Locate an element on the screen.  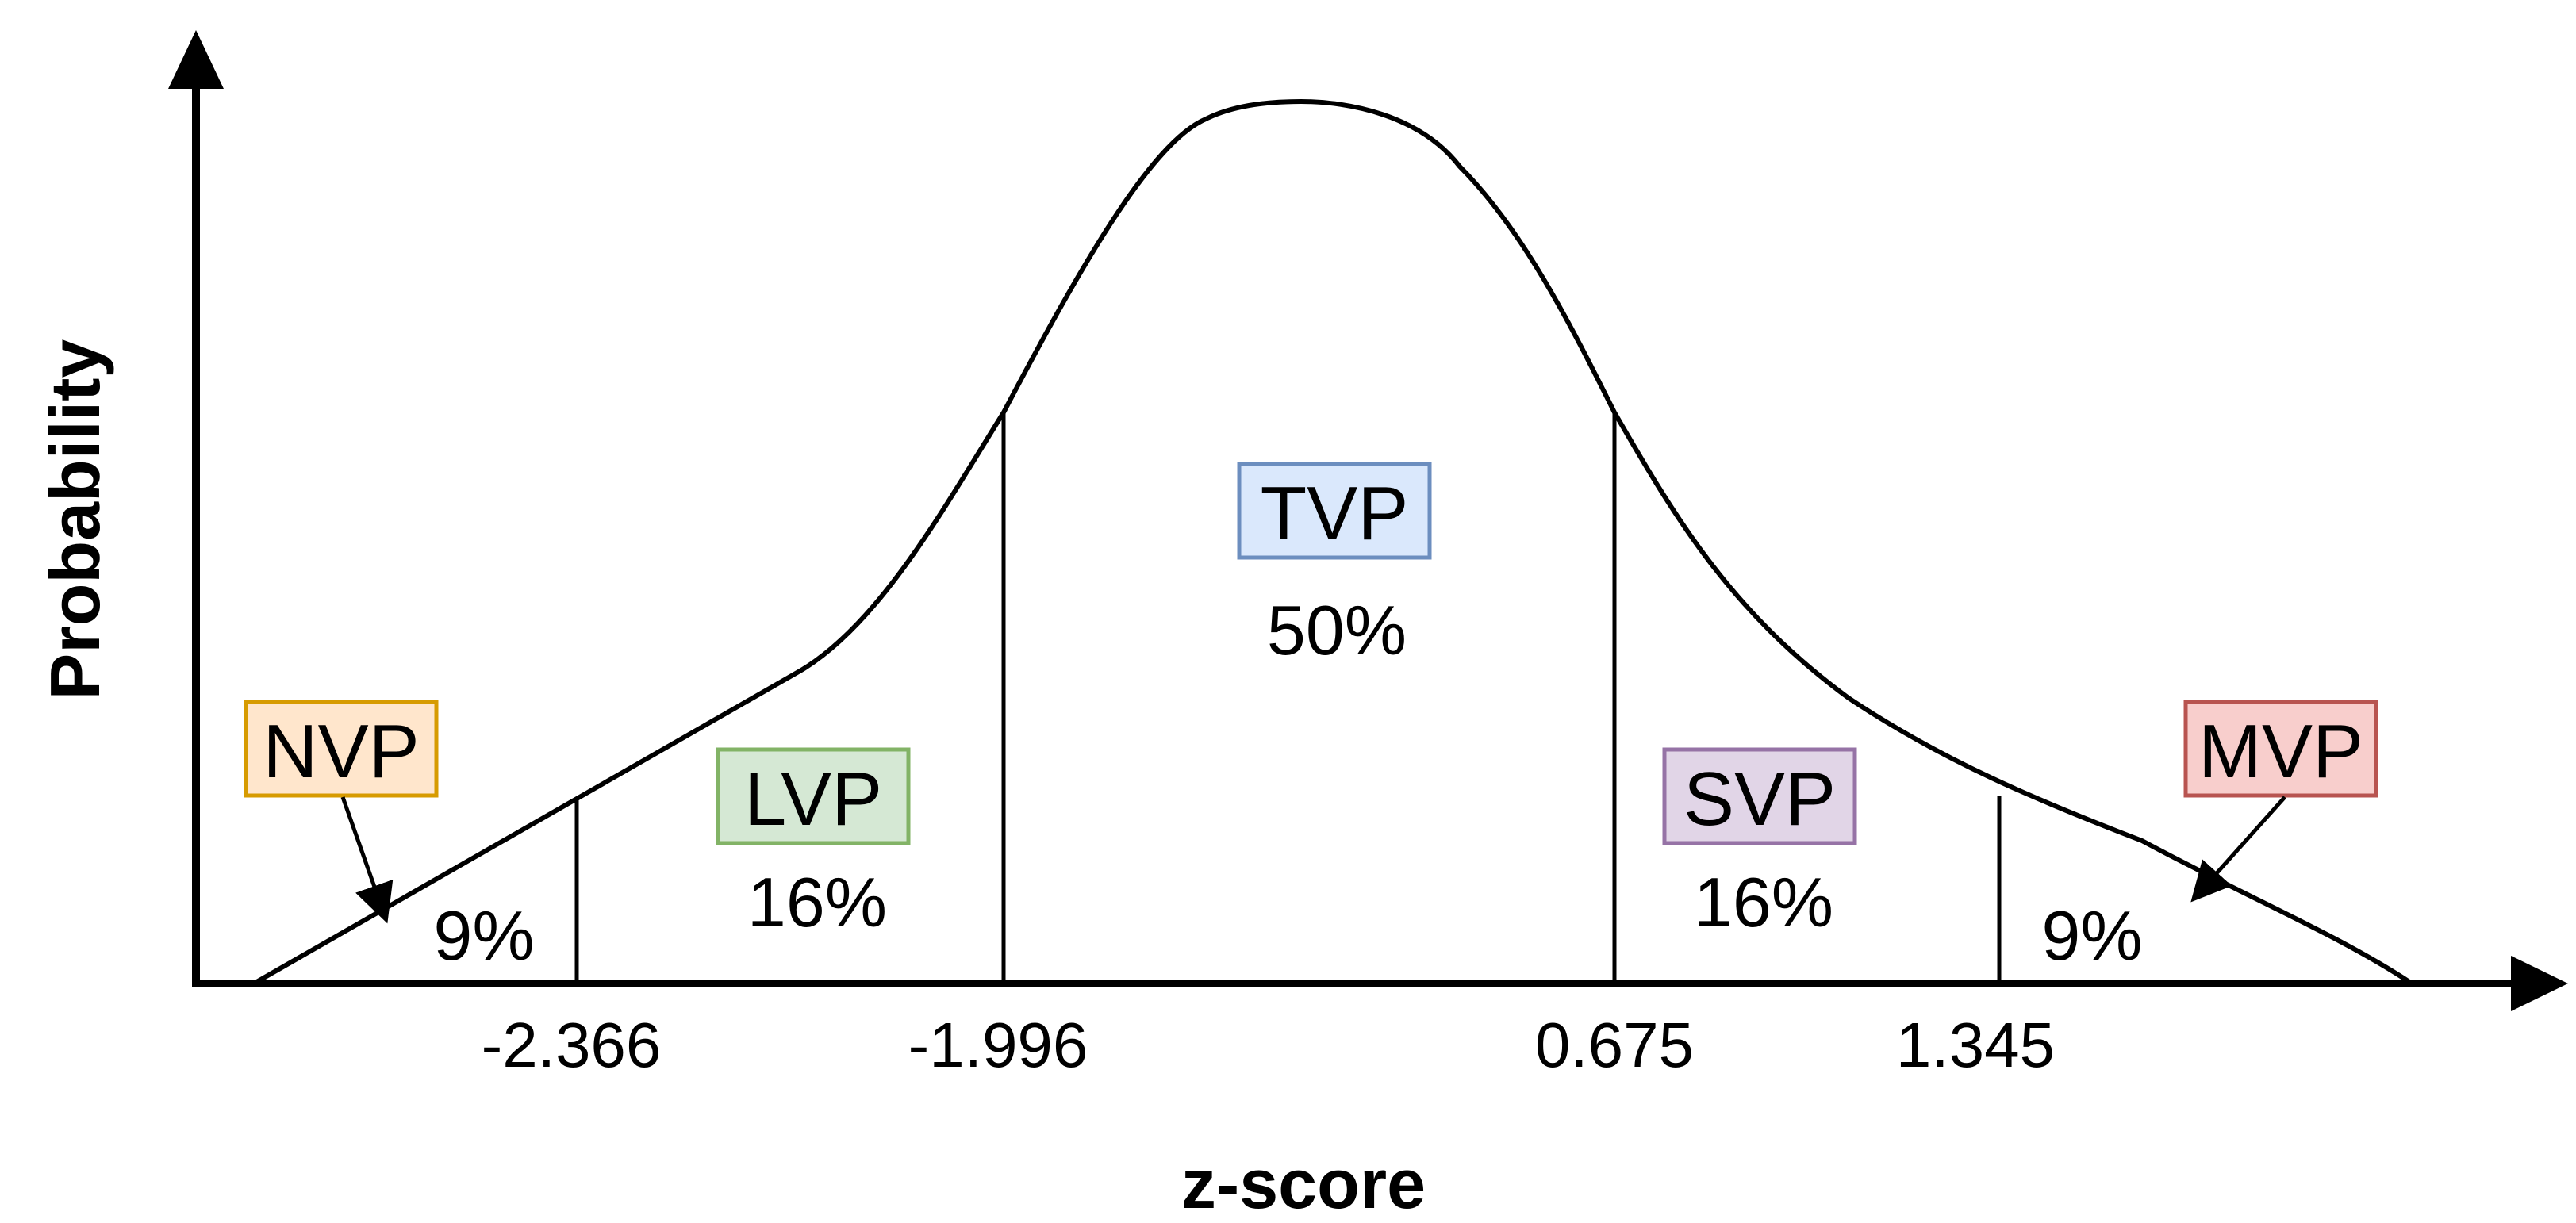
y-axis-arrowhead is located at coordinates (196, 59).